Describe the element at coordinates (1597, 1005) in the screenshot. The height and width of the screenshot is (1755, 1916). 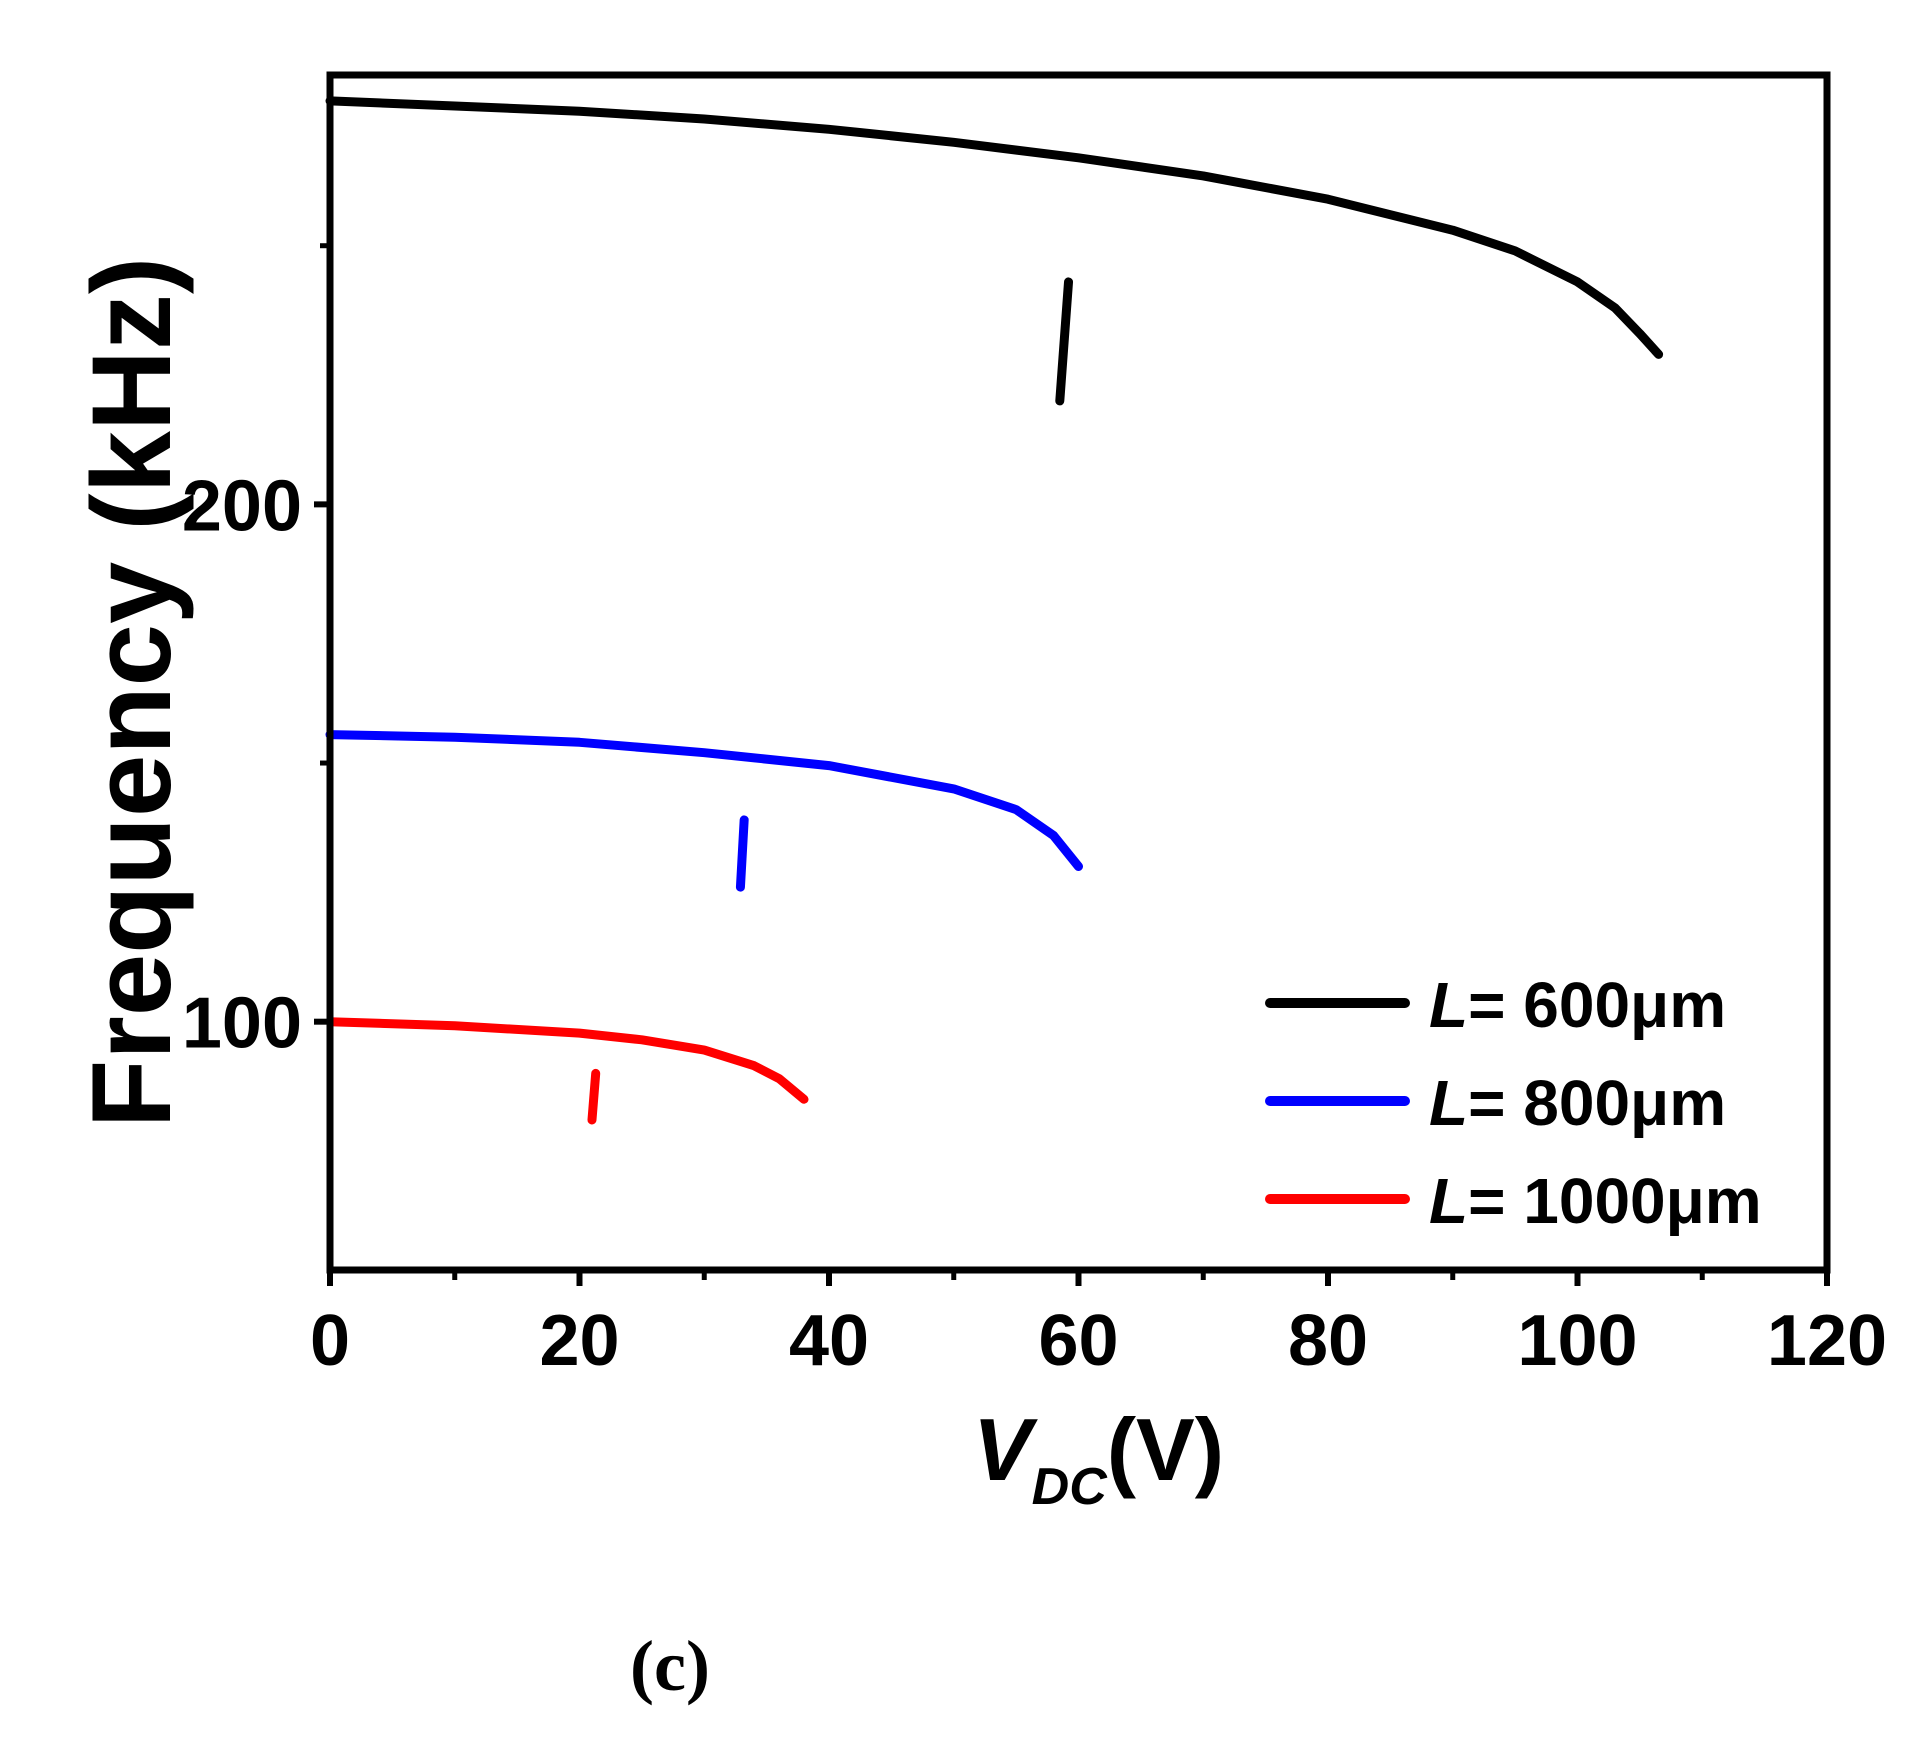
I see `legend-label-rest: = 600μm` at that location.